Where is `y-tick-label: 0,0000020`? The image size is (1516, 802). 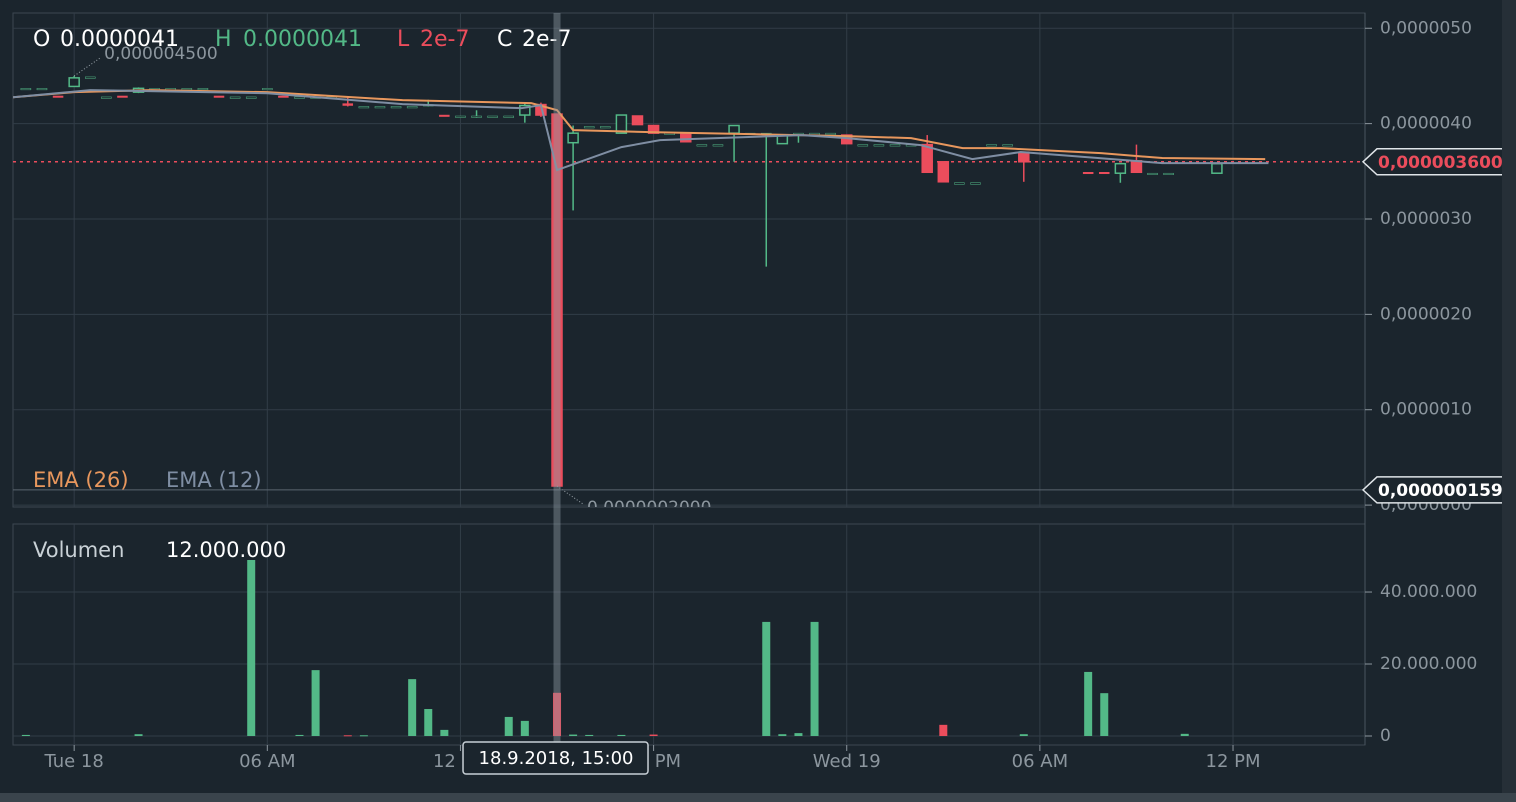 y-tick-label: 0,0000020 is located at coordinates (1426, 314).